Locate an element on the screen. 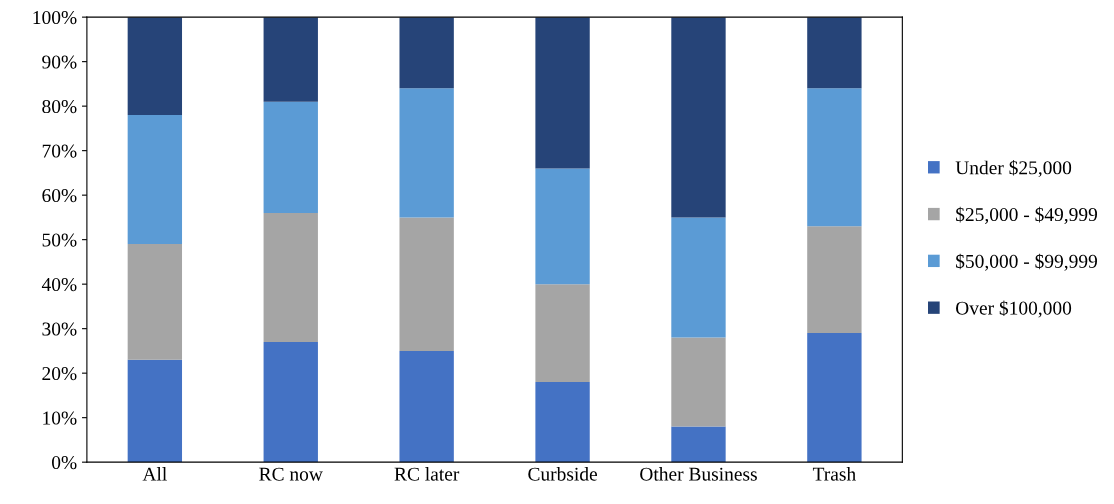 This screenshot has width=1114, height=504. y-tick-label: 70% is located at coordinates (59, 151).